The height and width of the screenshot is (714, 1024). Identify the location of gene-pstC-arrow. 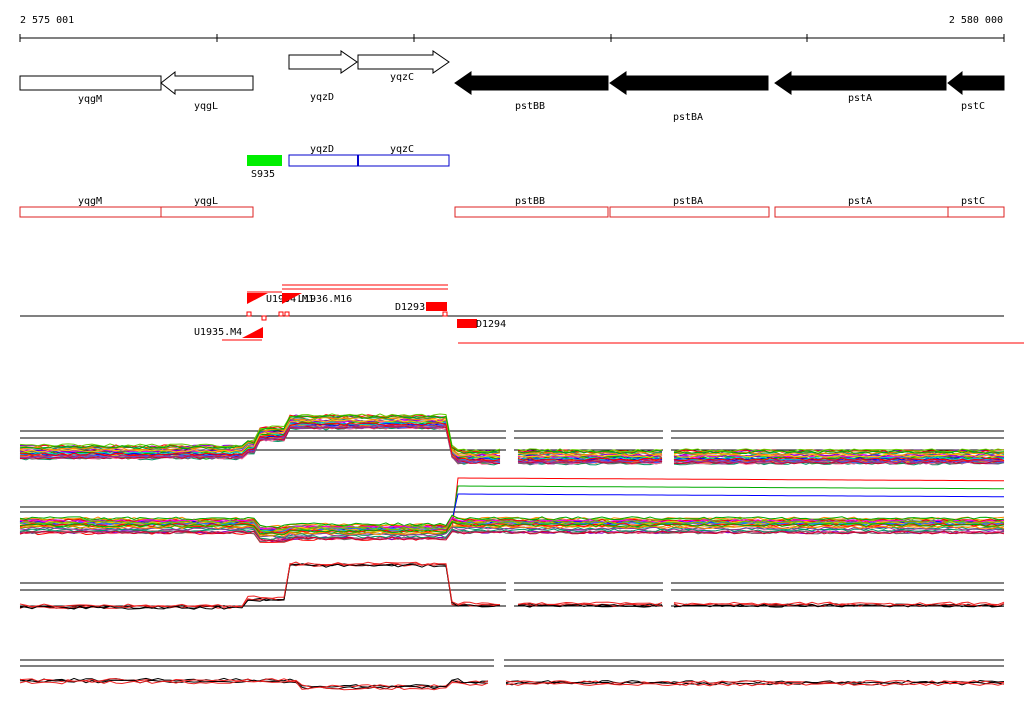
(976, 83).